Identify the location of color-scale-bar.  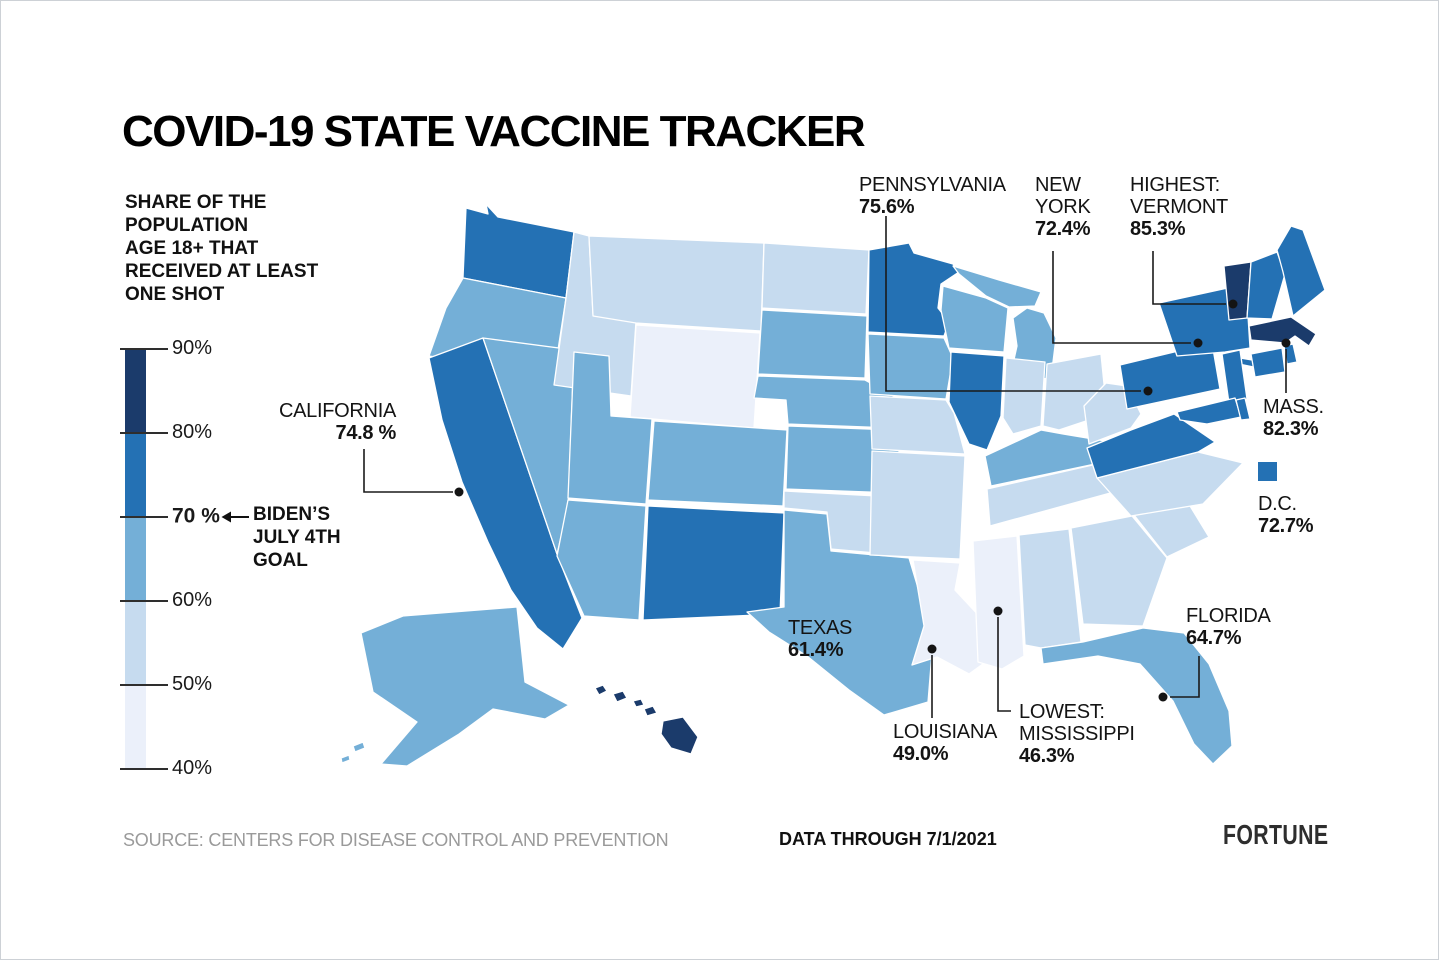
(135, 559).